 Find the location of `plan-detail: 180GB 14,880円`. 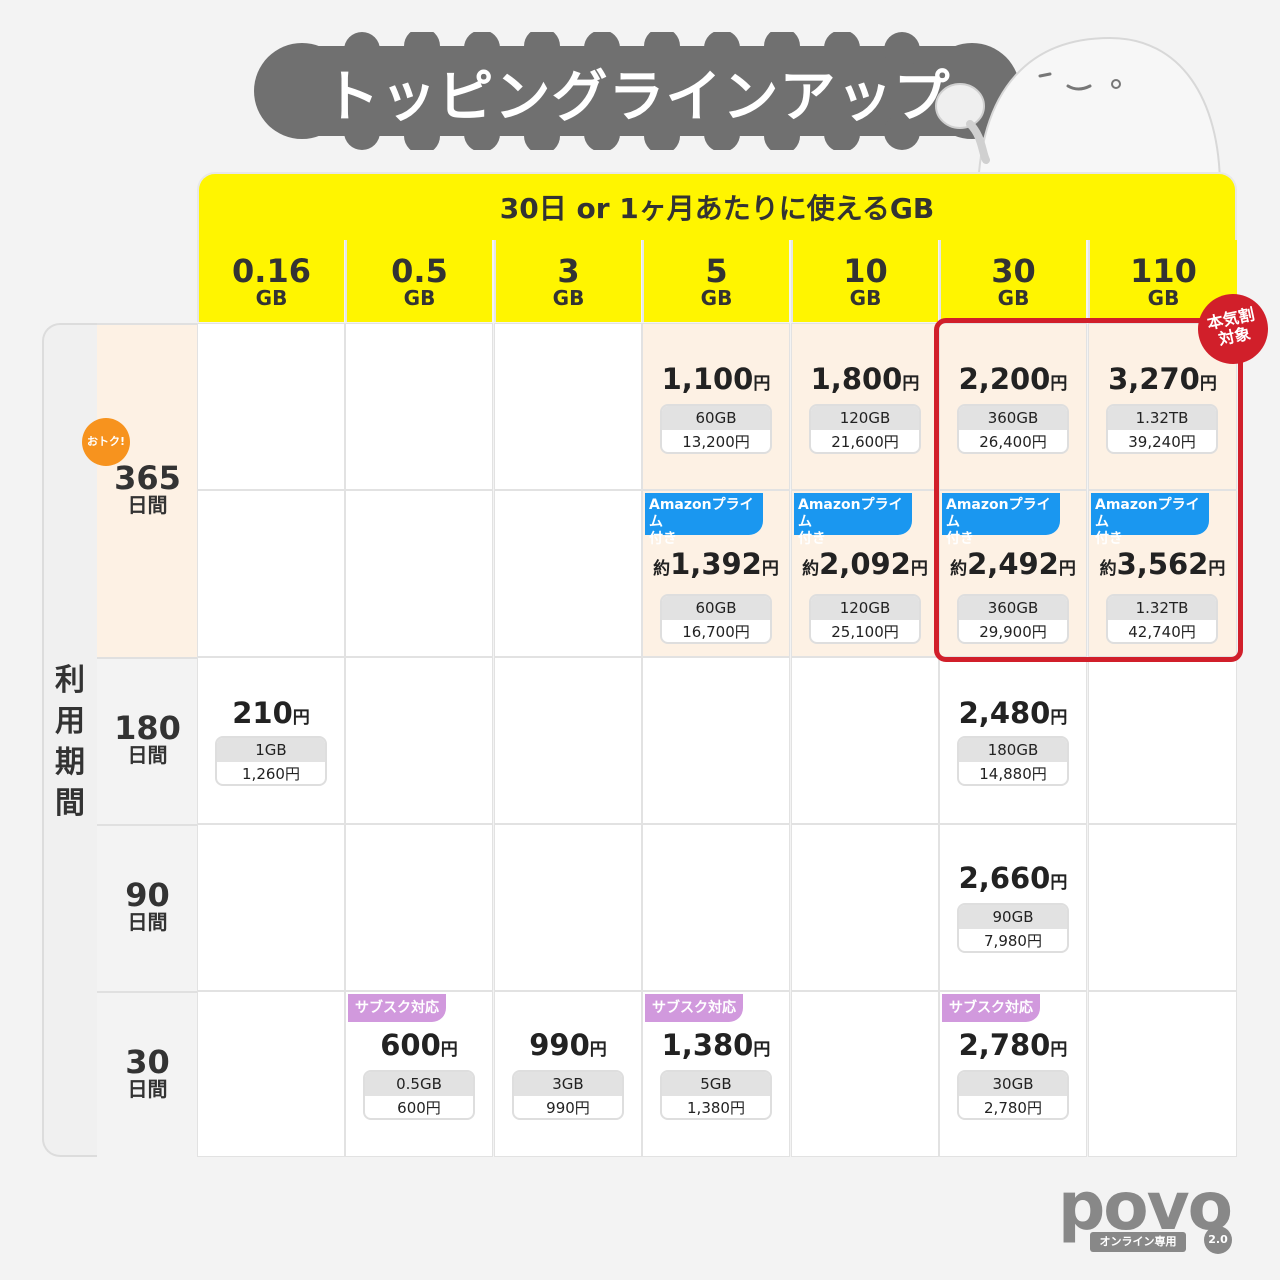

plan-detail: 180GB 14,880円 is located at coordinates (1013, 761).